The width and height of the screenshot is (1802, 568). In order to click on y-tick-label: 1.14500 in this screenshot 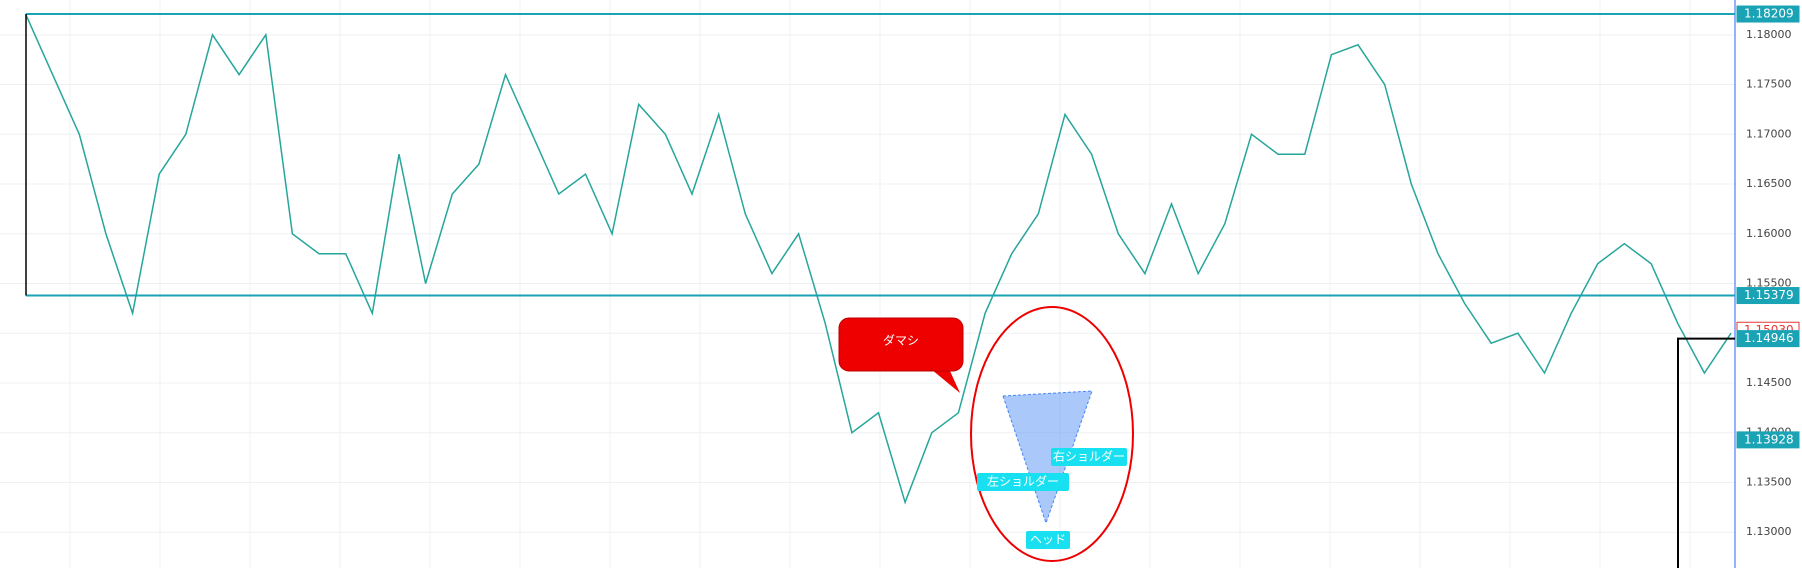, I will do `click(1769, 382)`.